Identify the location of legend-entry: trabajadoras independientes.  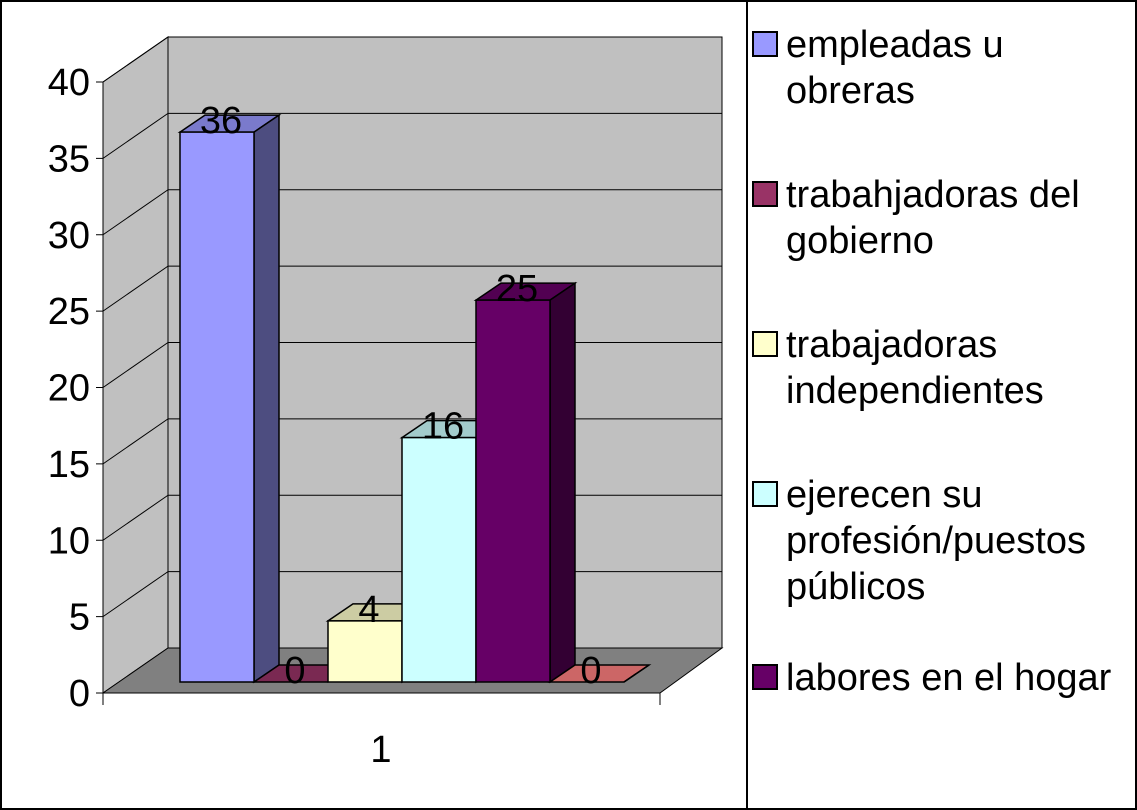
(942, 368).